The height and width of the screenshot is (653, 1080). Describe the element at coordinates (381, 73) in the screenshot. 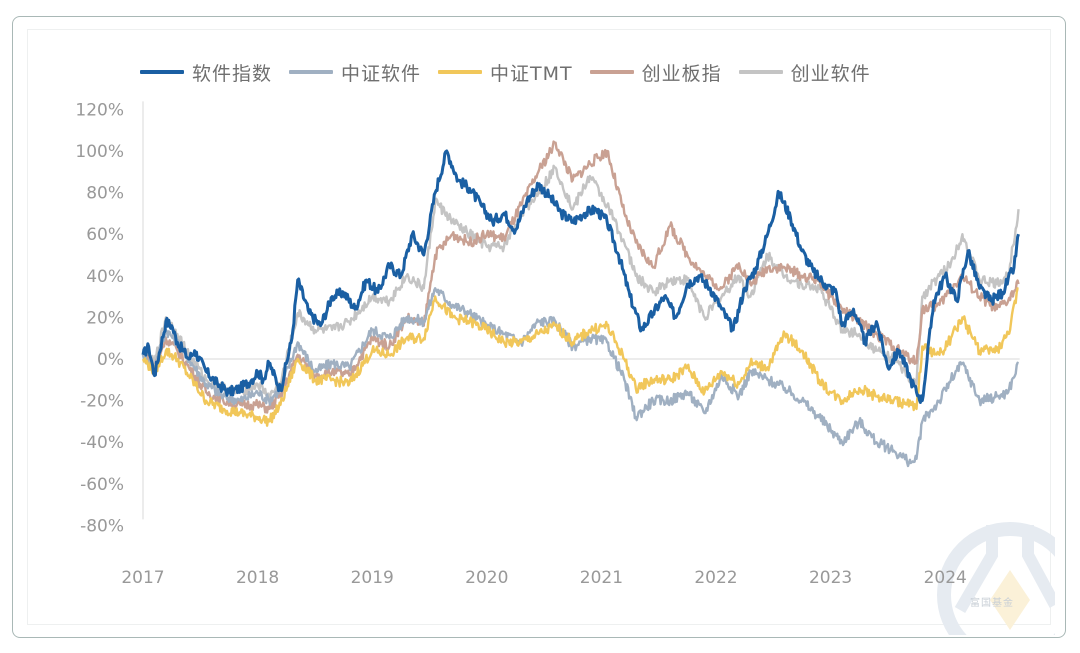

I see `legend-label-1: 中证软件` at that location.